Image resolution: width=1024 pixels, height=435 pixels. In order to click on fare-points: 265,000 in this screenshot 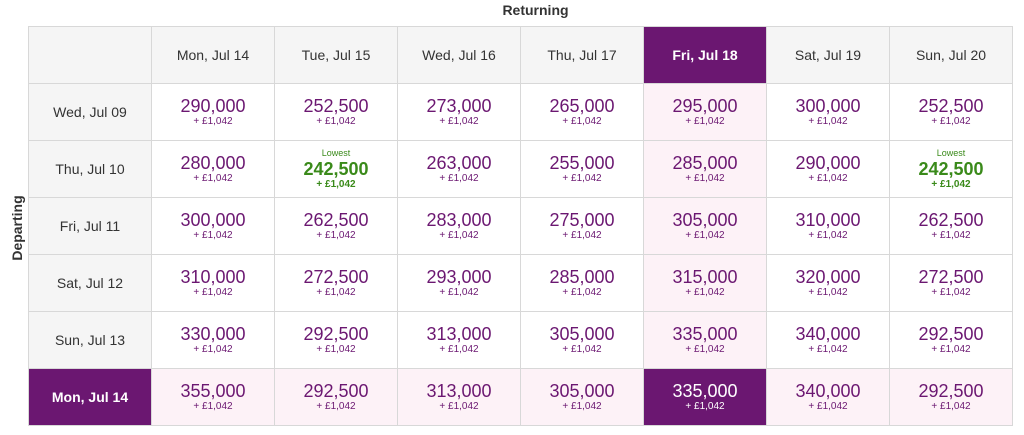, I will do `click(582, 106)`.